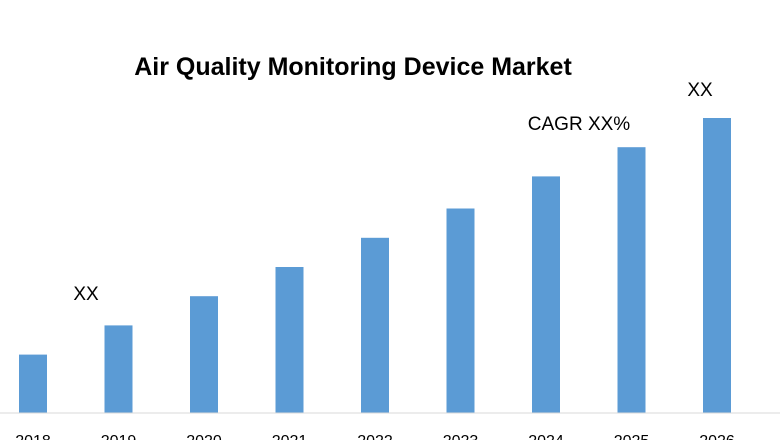 Image resolution: width=780 pixels, height=440 pixels. What do you see at coordinates (700, 90) in the screenshot?
I see `end-value-label: XX` at bounding box center [700, 90].